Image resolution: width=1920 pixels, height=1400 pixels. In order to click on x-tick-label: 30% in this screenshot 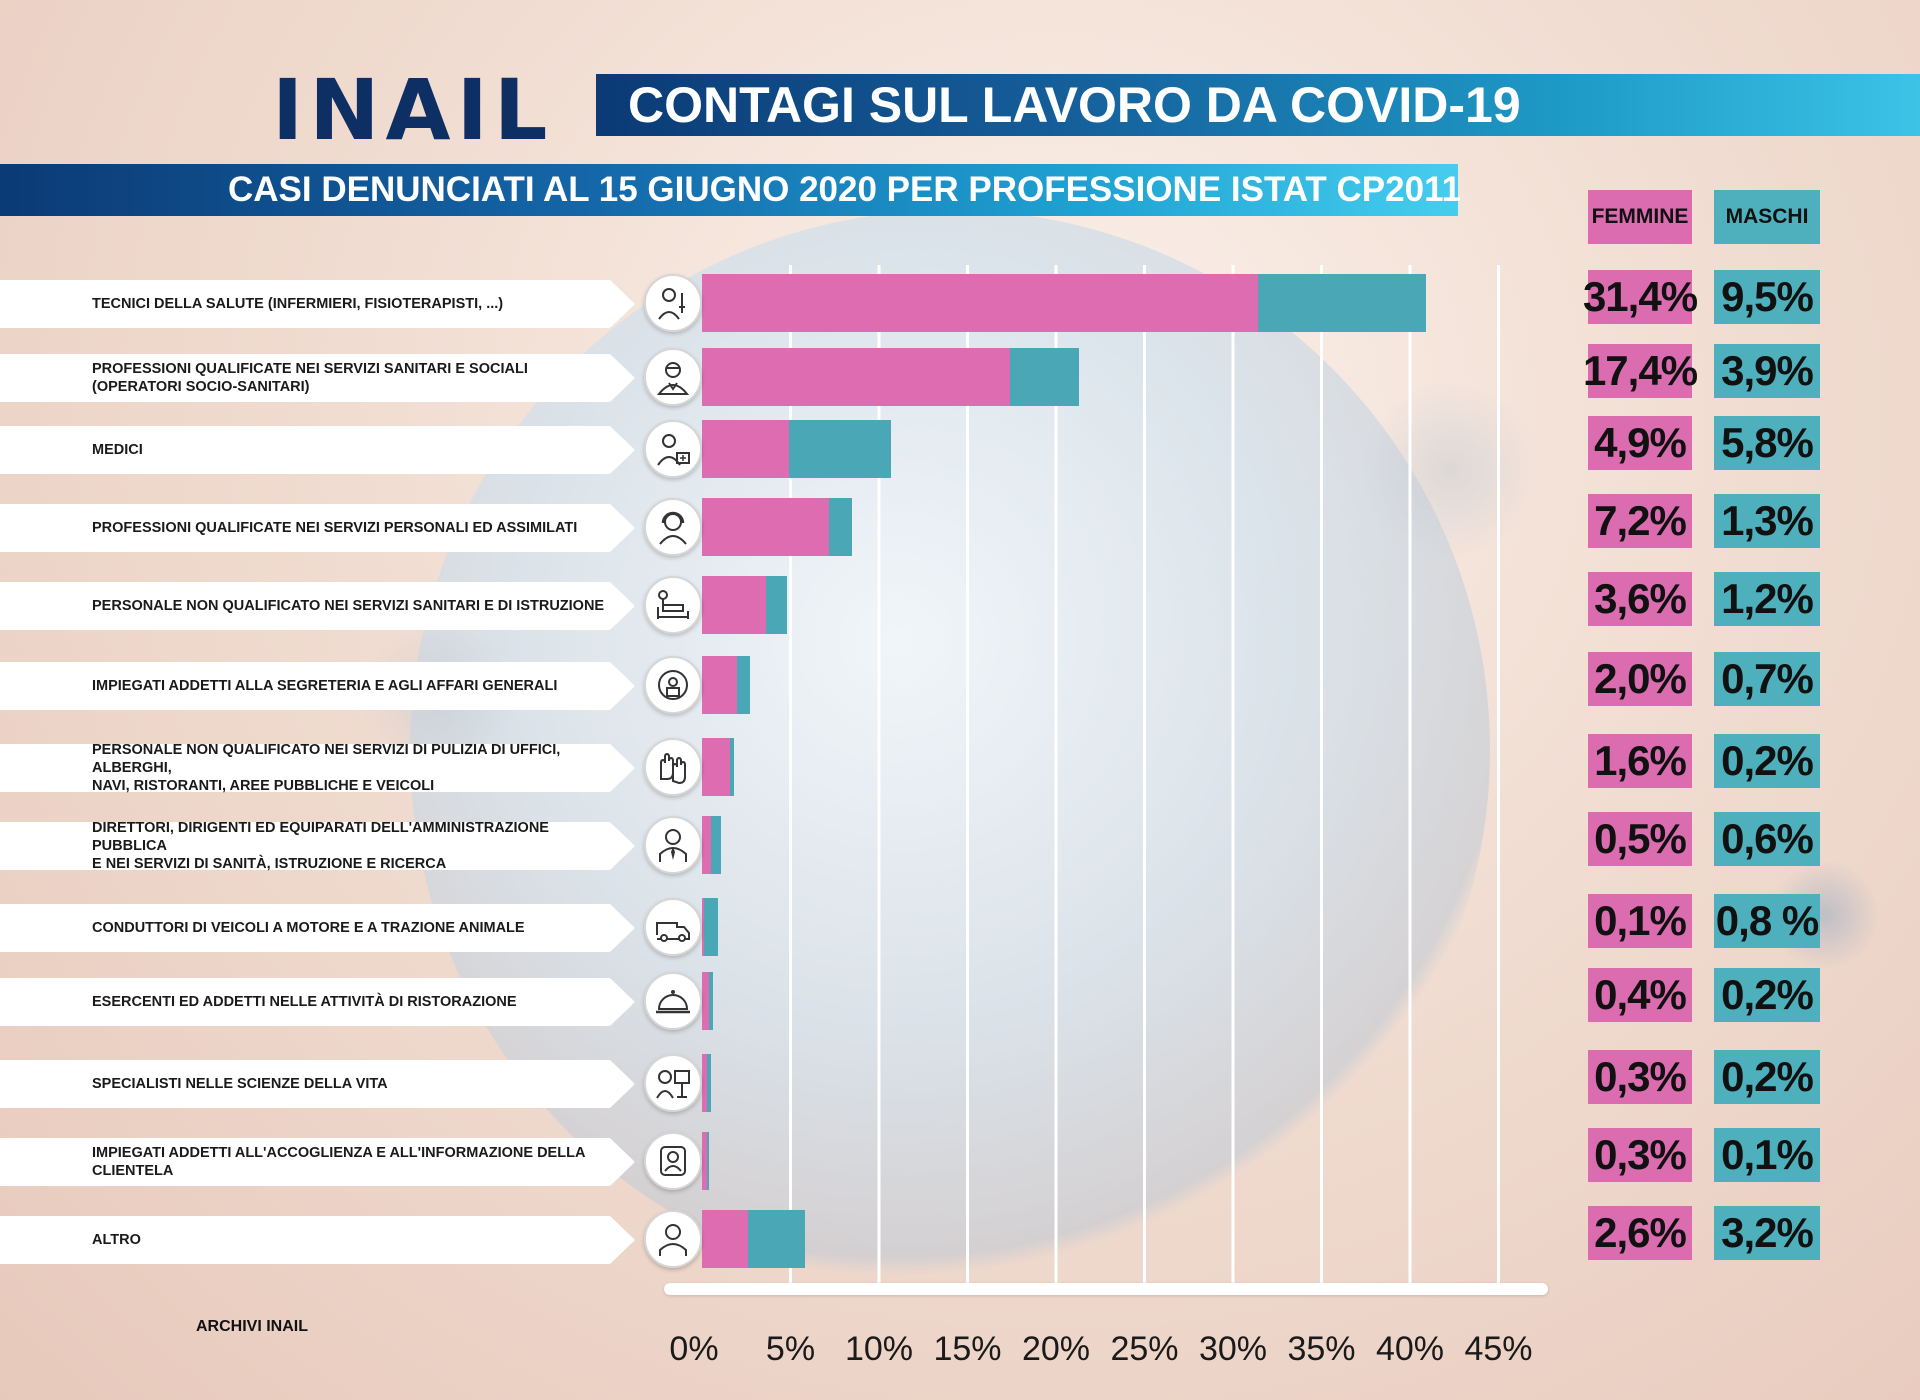, I will do `click(1233, 1349)`.